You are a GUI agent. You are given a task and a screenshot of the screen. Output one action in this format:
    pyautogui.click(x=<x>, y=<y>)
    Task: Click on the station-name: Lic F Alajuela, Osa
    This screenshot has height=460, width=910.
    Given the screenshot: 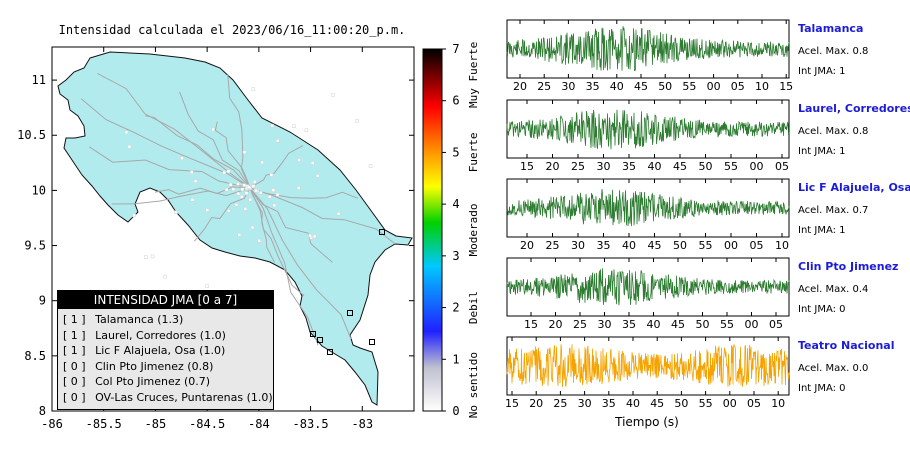 What is the action you would take?
    pyautogui.click(x=854, y=187)
    